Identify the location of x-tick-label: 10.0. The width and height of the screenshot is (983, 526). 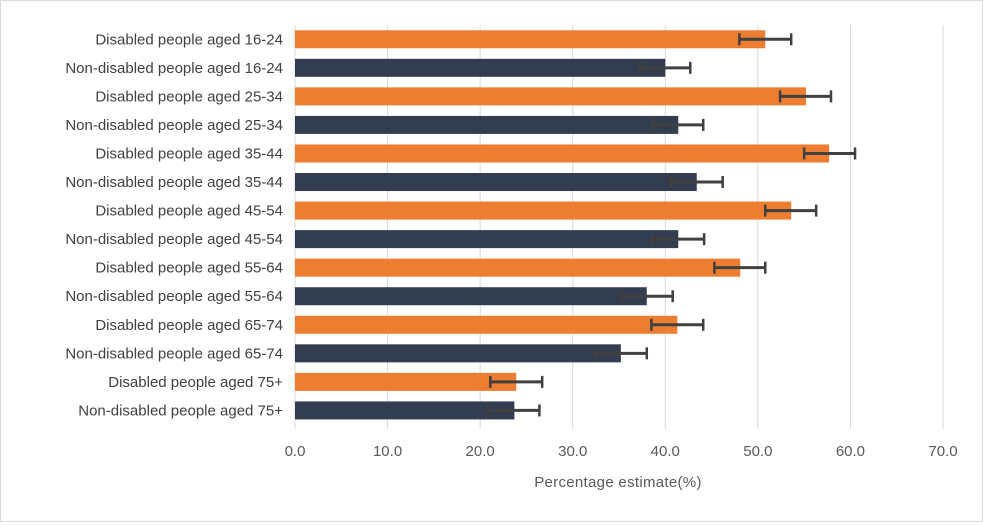
(387, 451).